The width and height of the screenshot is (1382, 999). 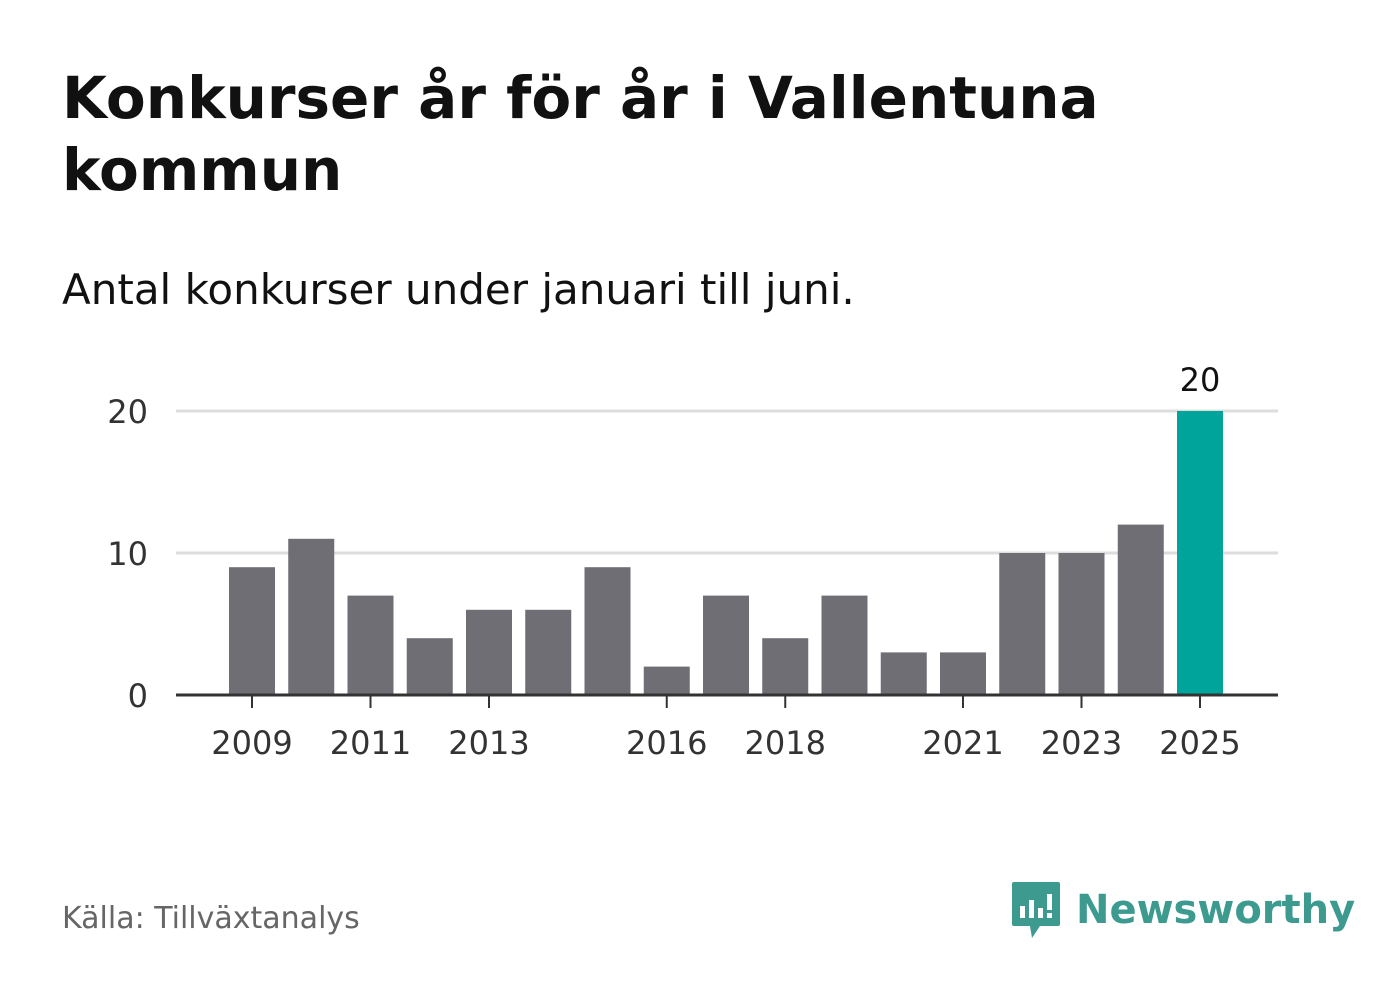 I want to click on bar-2010, so click(x=311, y=616).